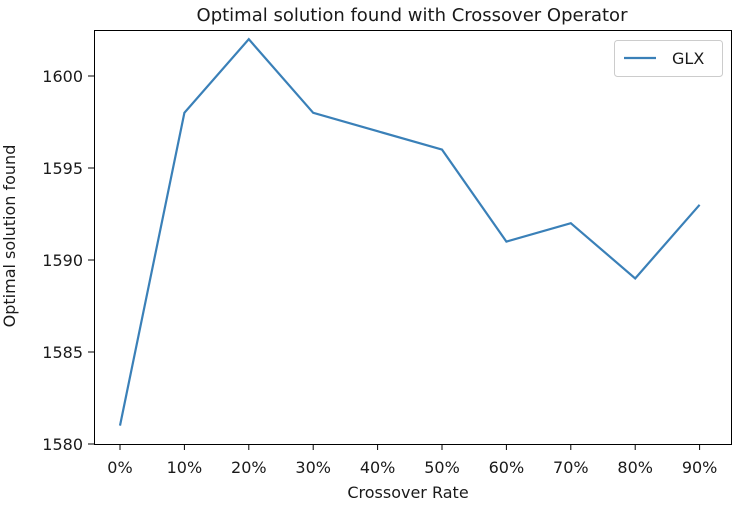 This screenshot has width=732, height=506. What do you see at coordinates (62, 260) in the screenshot?
I see `y-tick-label: 1590` at bounding box center [62, 260].